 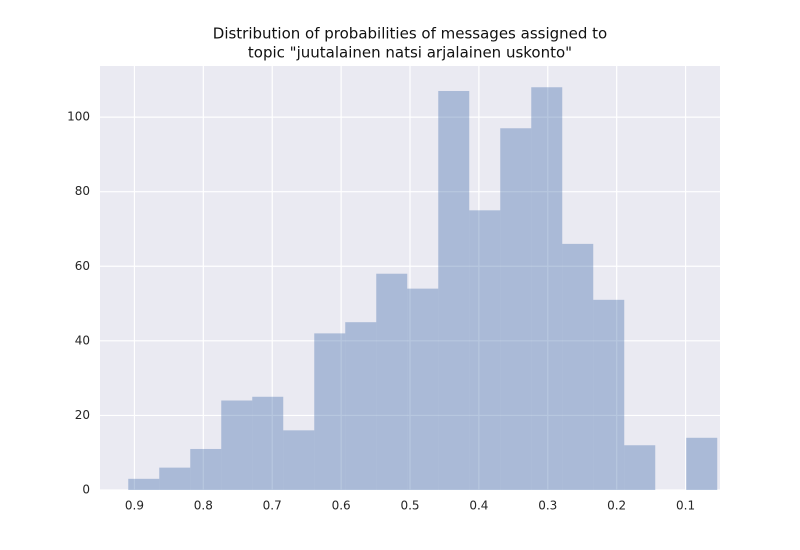 I want to click on y-tick-label: 60, so click(x=82, y=266).